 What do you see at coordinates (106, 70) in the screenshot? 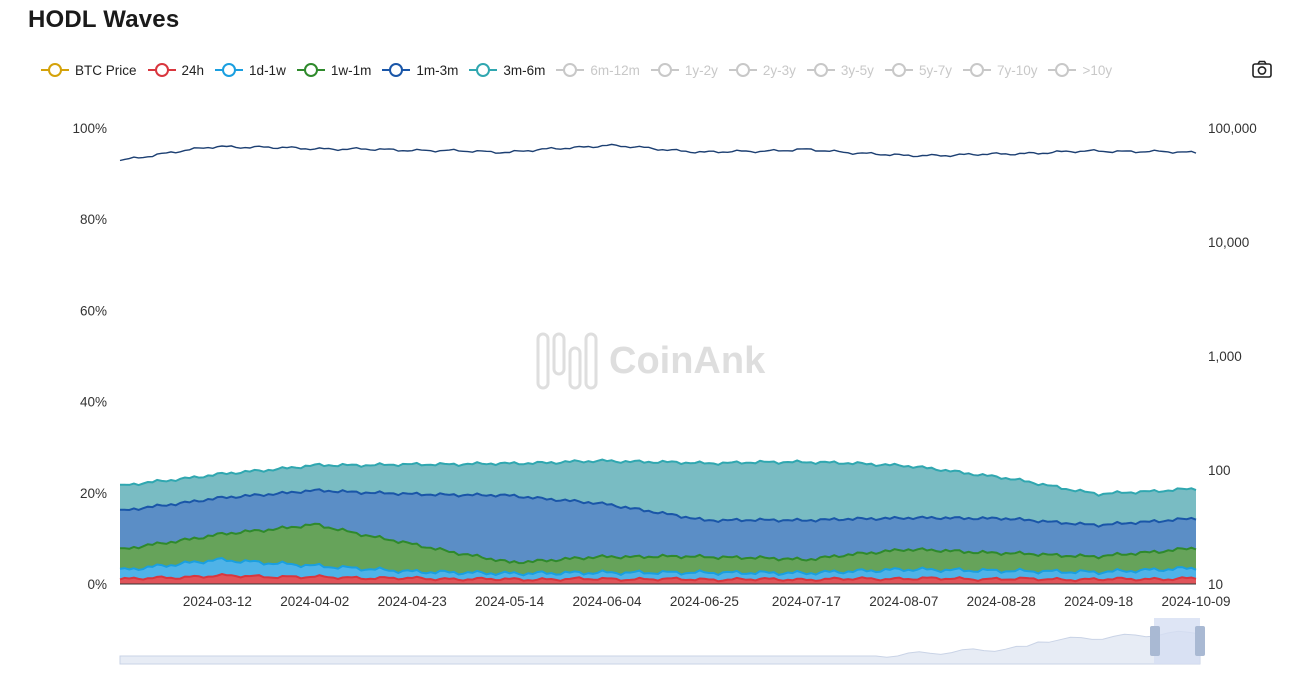
I see `legend-label: BTC Price` at bounding box center [106, 70].